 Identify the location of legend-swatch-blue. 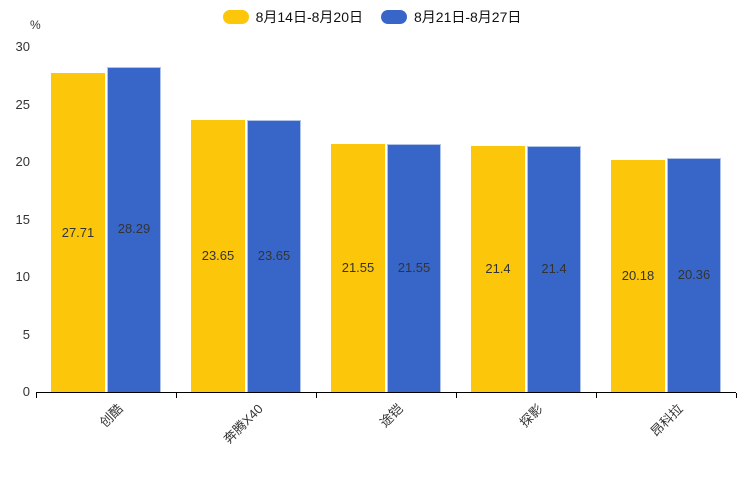
(394, 17).